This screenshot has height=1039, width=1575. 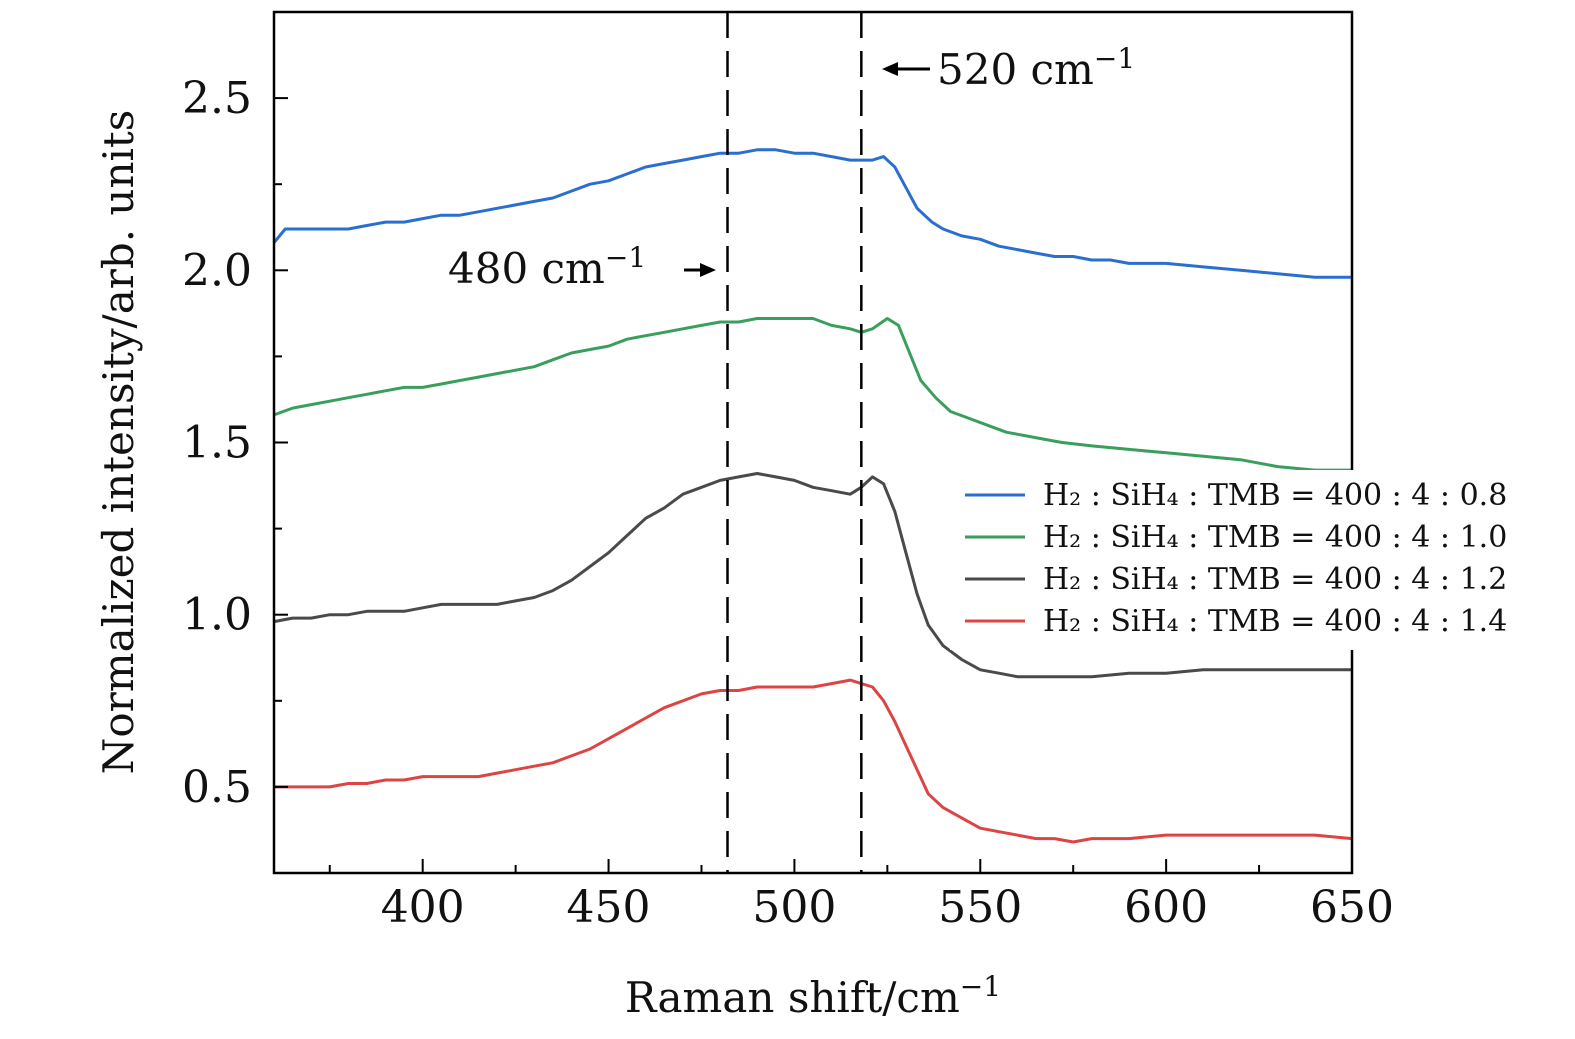 What do you see at coordinates (1275, 579) in the screenshot?
I see `legend-label-3: H₂ : SiH₄ : TMB = 400 : 4 : 1.2` at bounding box center [1275, 579].